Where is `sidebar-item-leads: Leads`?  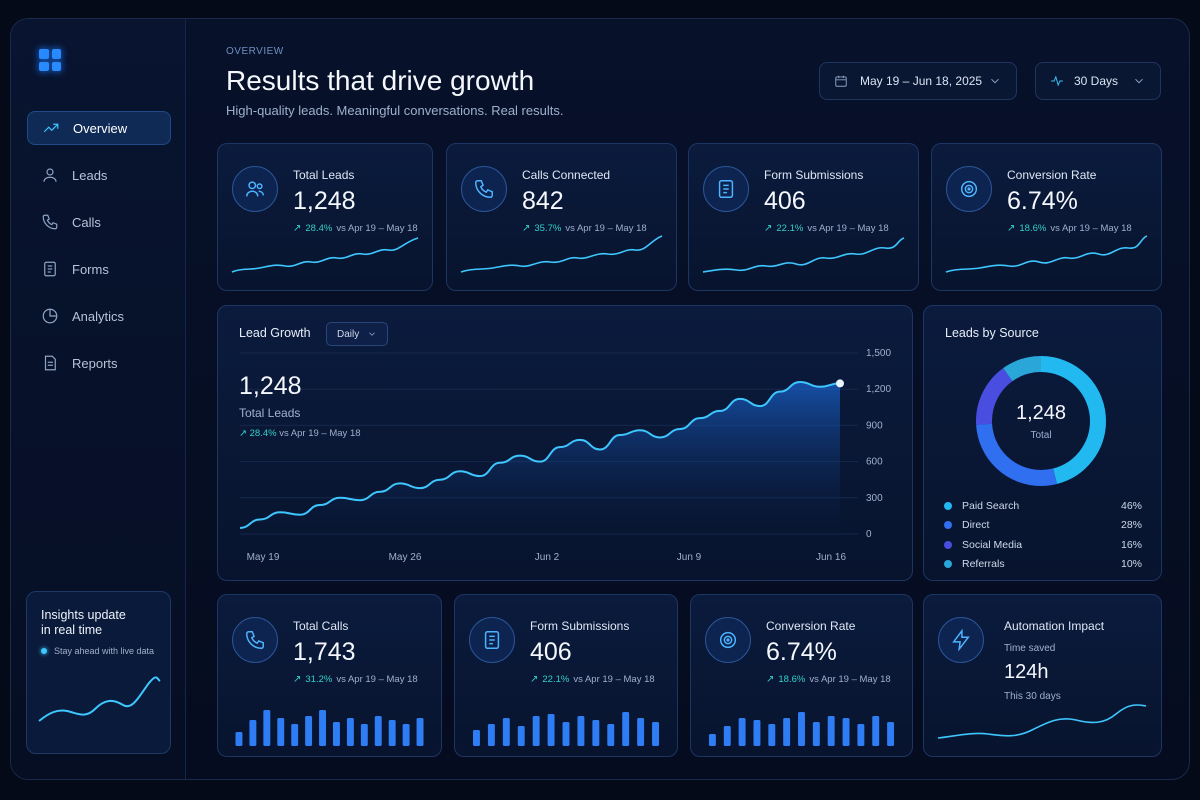 sidebar-item-leads: Leads is located at coordinates (99, 175).